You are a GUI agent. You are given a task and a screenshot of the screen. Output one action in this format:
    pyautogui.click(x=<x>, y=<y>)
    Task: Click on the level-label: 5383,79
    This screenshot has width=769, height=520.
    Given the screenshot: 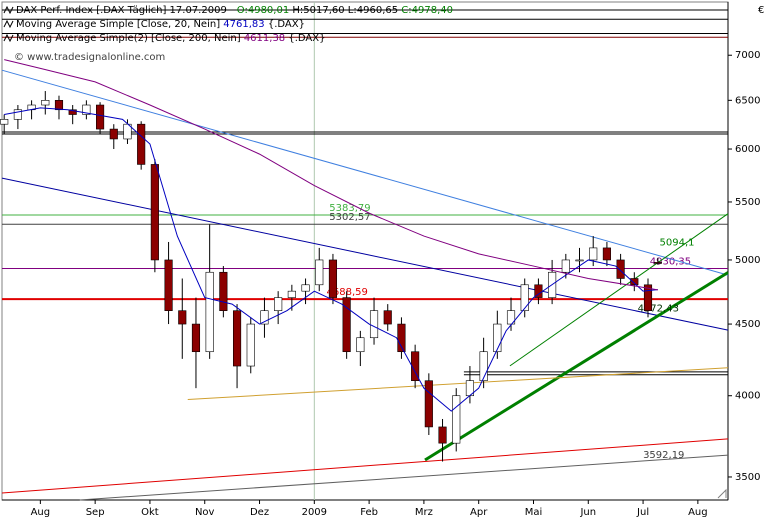 What is the action you would take?
    pyautogui.click(x=349, y=208)
    